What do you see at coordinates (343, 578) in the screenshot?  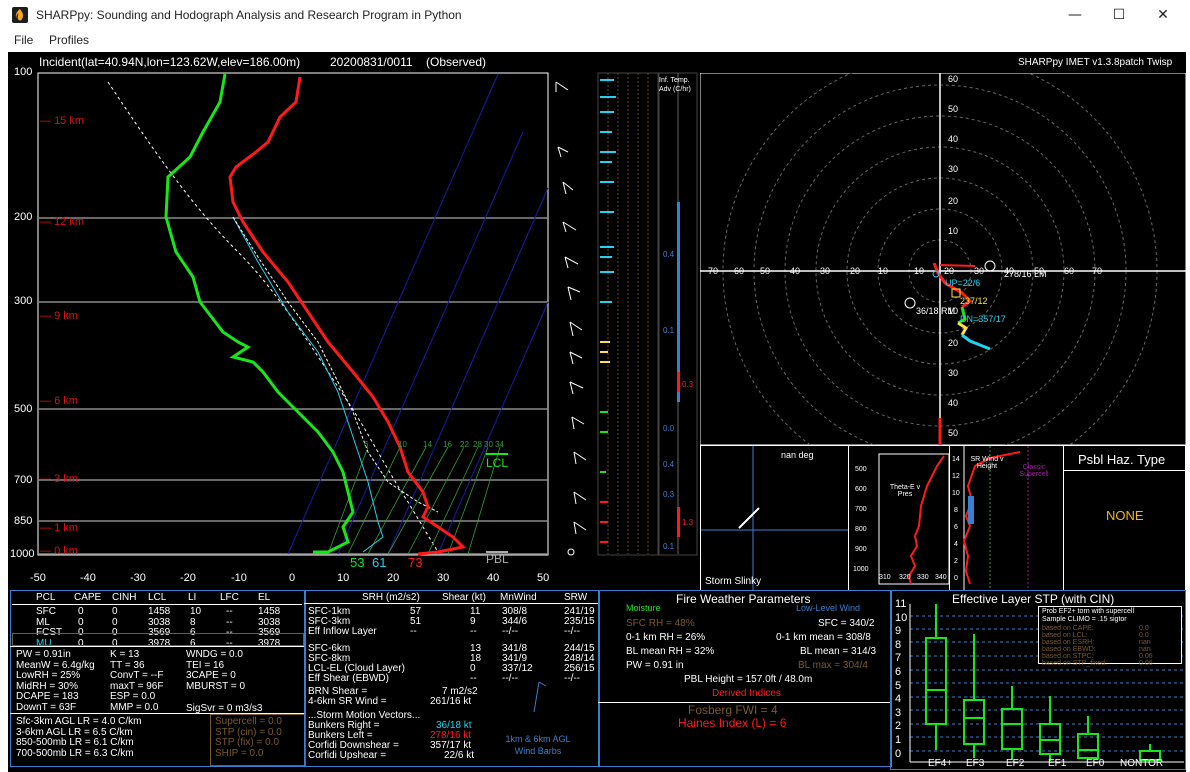 I see `temp-tick-10: 10` at bounding box center [343, 578].